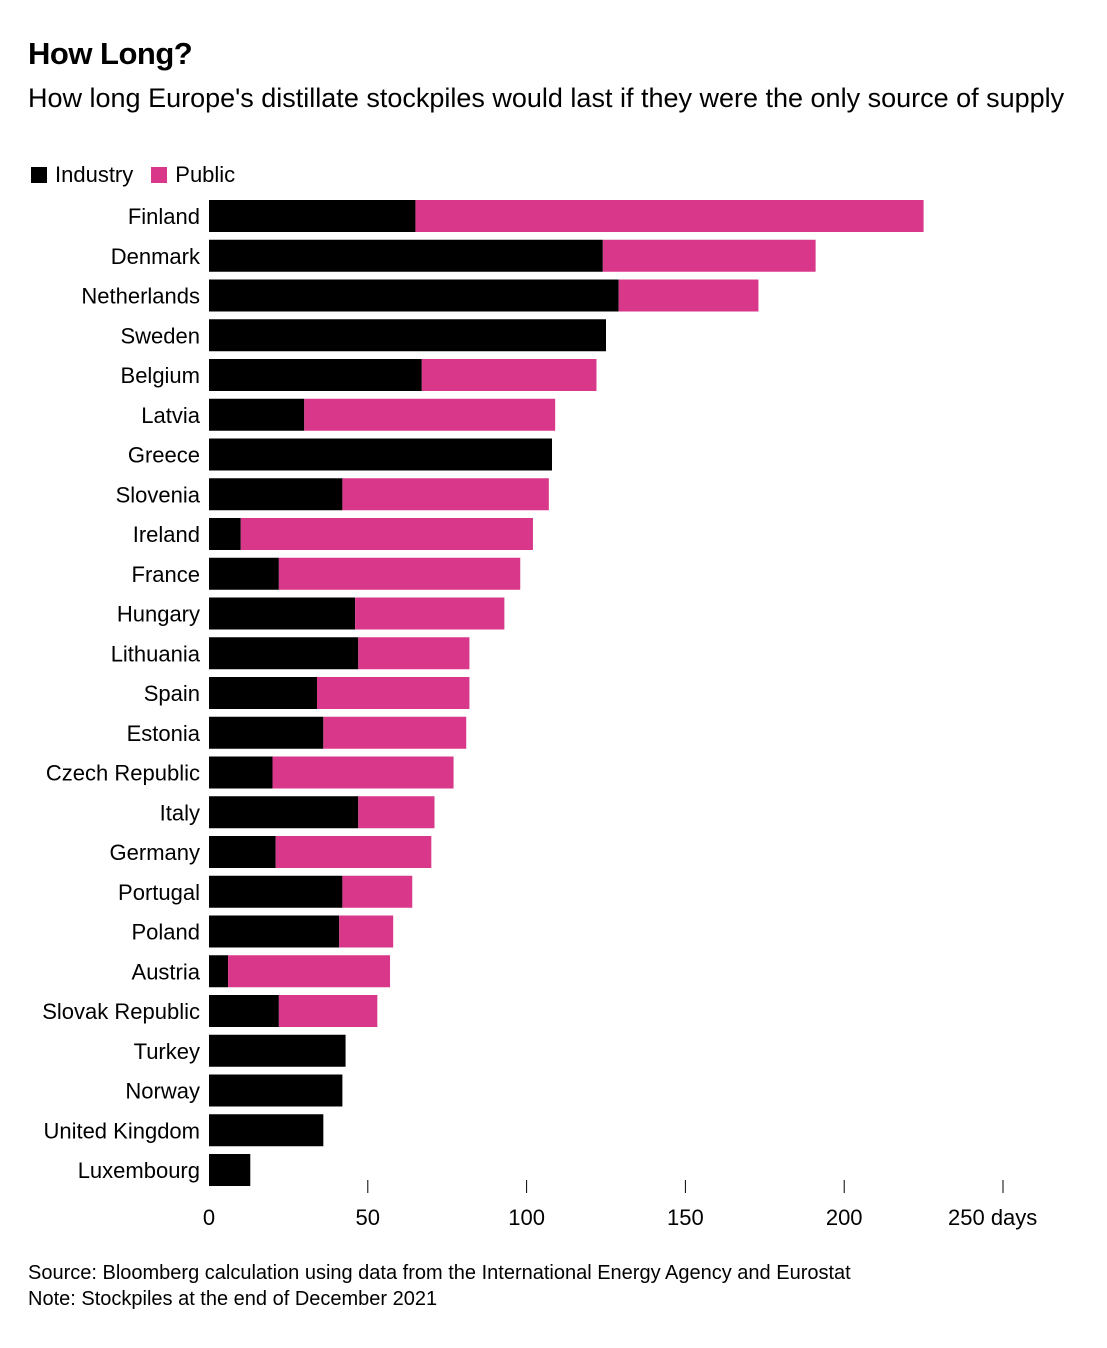  Describe the element at coordinates (166, 534) in the screenshot. I see `category-label: Ireland` at that location.